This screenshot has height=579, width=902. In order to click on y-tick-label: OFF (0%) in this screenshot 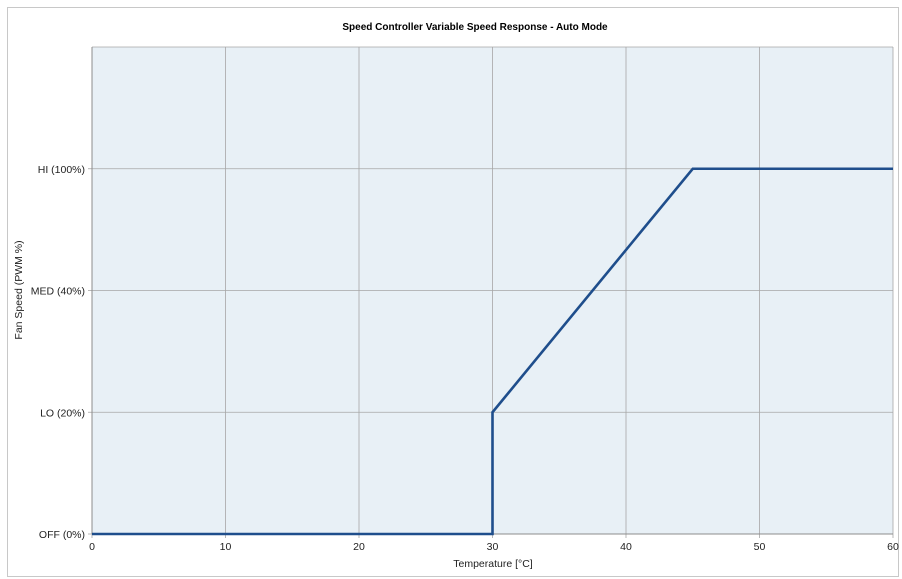, I will do `click(62, 535)`.